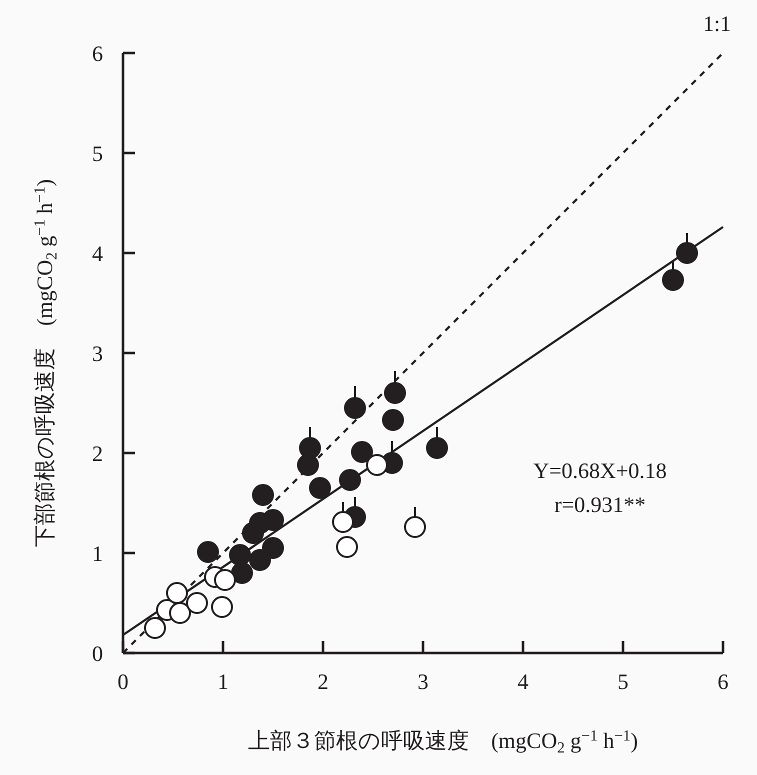  Describe the element at coordinates (123, 681) in the screenshot. I see `x-tick-label: 0` at that location.